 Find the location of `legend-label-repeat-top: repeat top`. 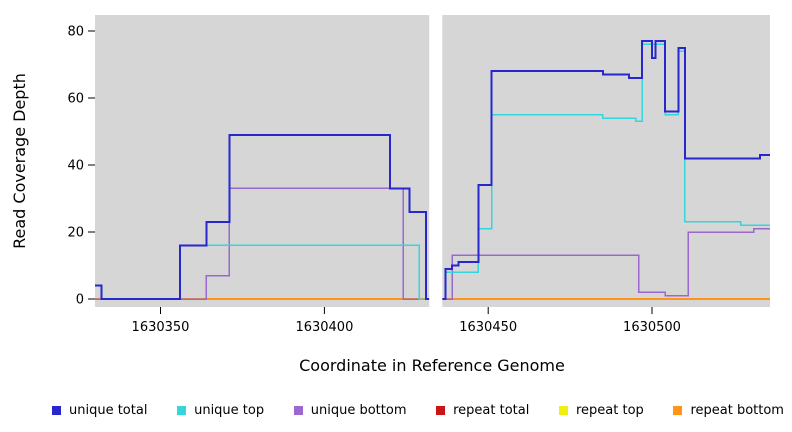

legend-label-repeat-top: repeat top is located at coordinates (610, 410).